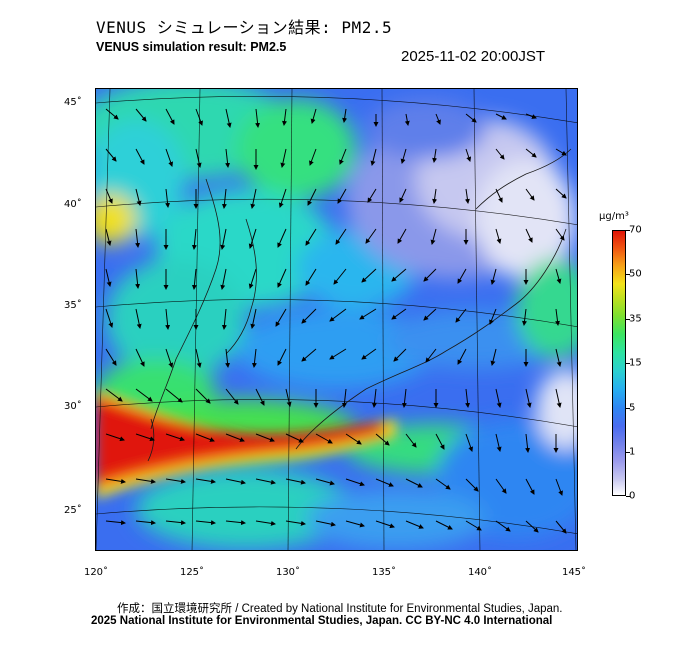  I want to click on legend-unit: μg/m³, so click(614, 216).